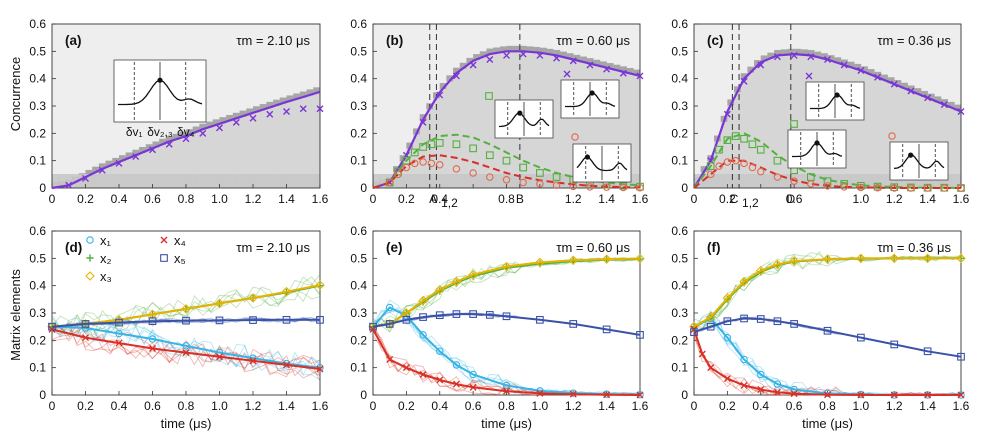 This screenshot has height=436, width=981. I want to click on y-tick-label: 0.5, so click(358, 258).